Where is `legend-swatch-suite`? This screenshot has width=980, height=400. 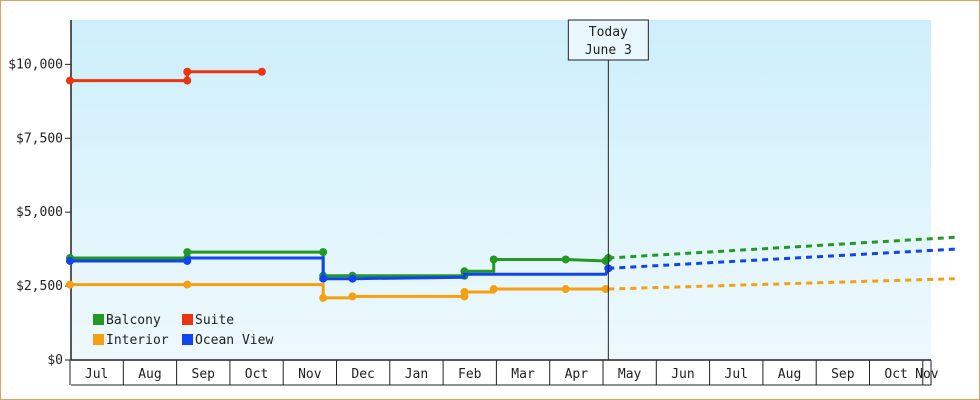 legend-swatch-suite is located at coordinates (187, 319).